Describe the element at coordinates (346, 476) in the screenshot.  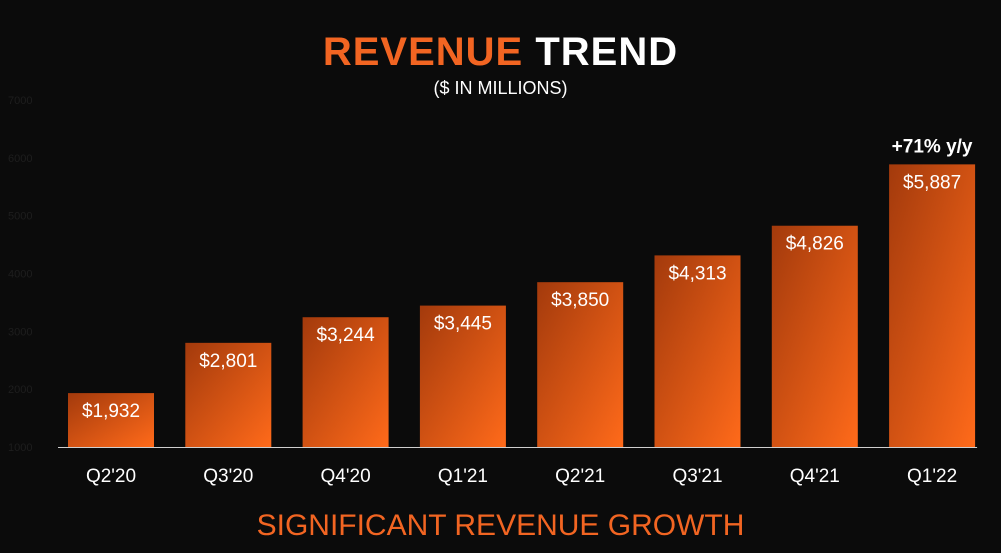
I see `x-tick-label: Q4'20` at that location.